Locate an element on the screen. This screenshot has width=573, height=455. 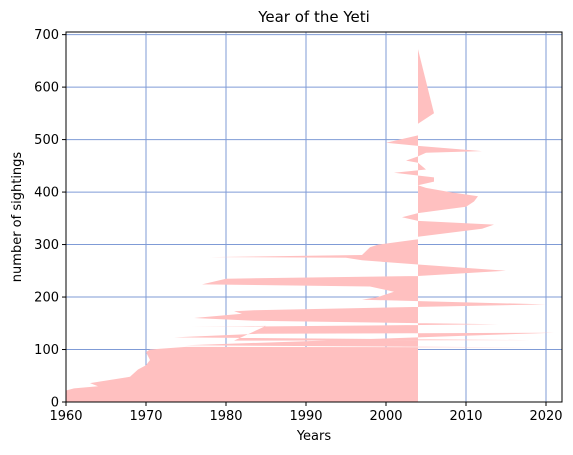
y-tick-label: 700 is located at coordinates (46, 35).